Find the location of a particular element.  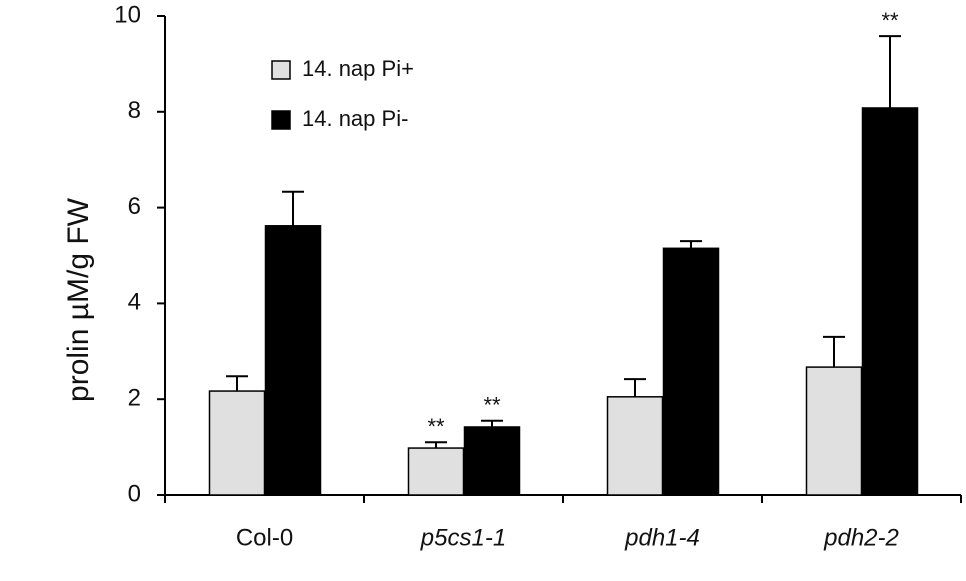

y-tick-label: 4 is located at coordinates (134, 302).